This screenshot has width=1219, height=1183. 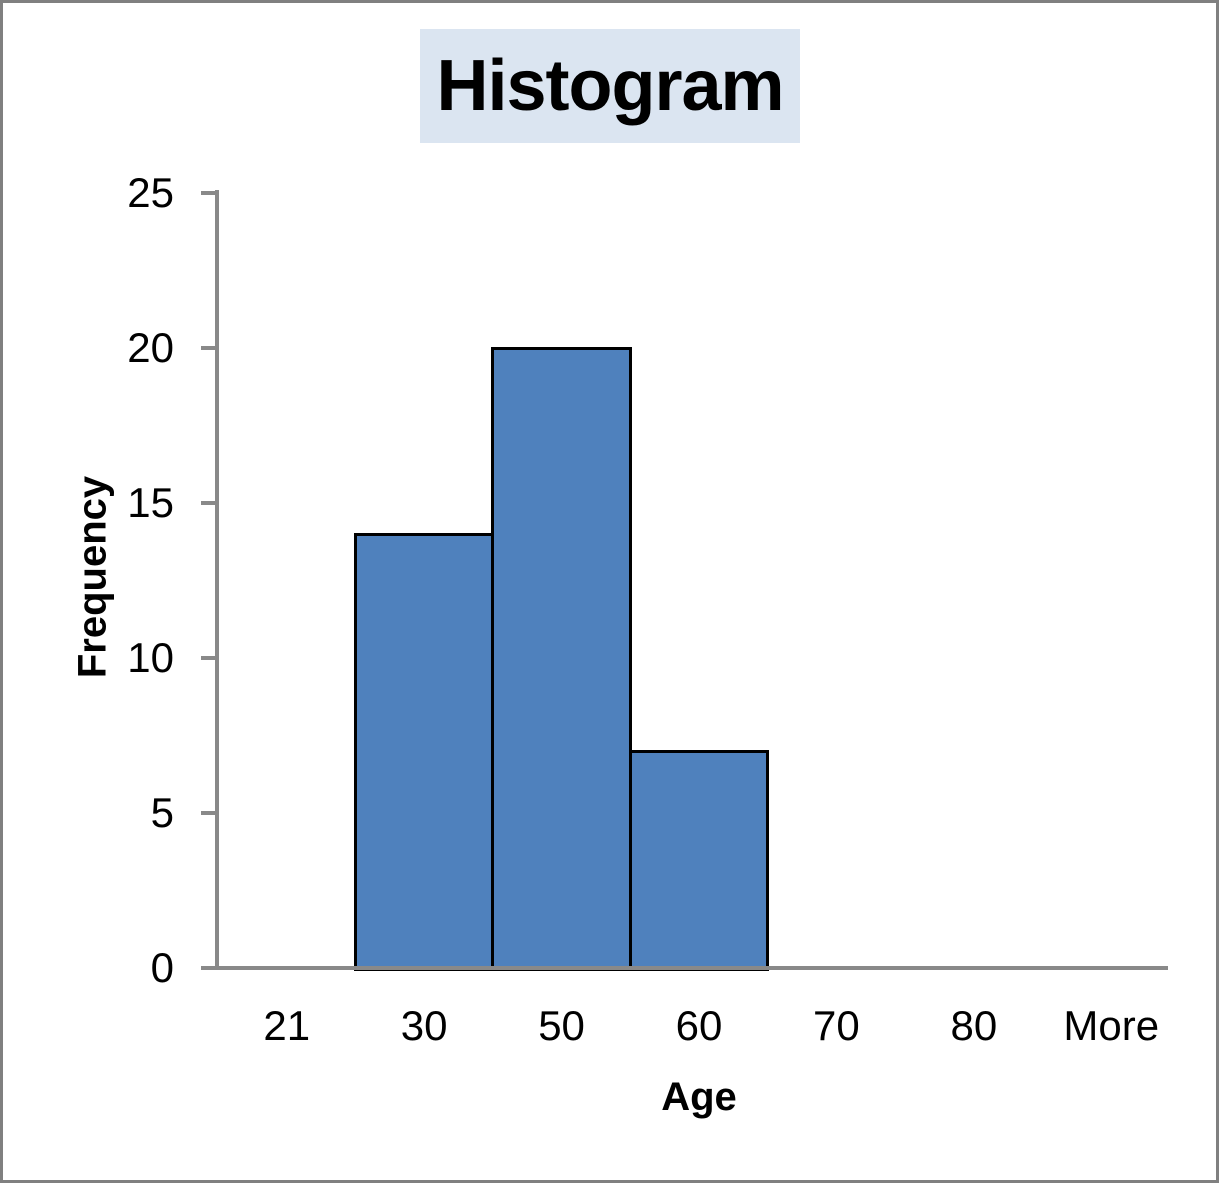 I want to click on x-category-label: 30, so click(x=424, y=1025).